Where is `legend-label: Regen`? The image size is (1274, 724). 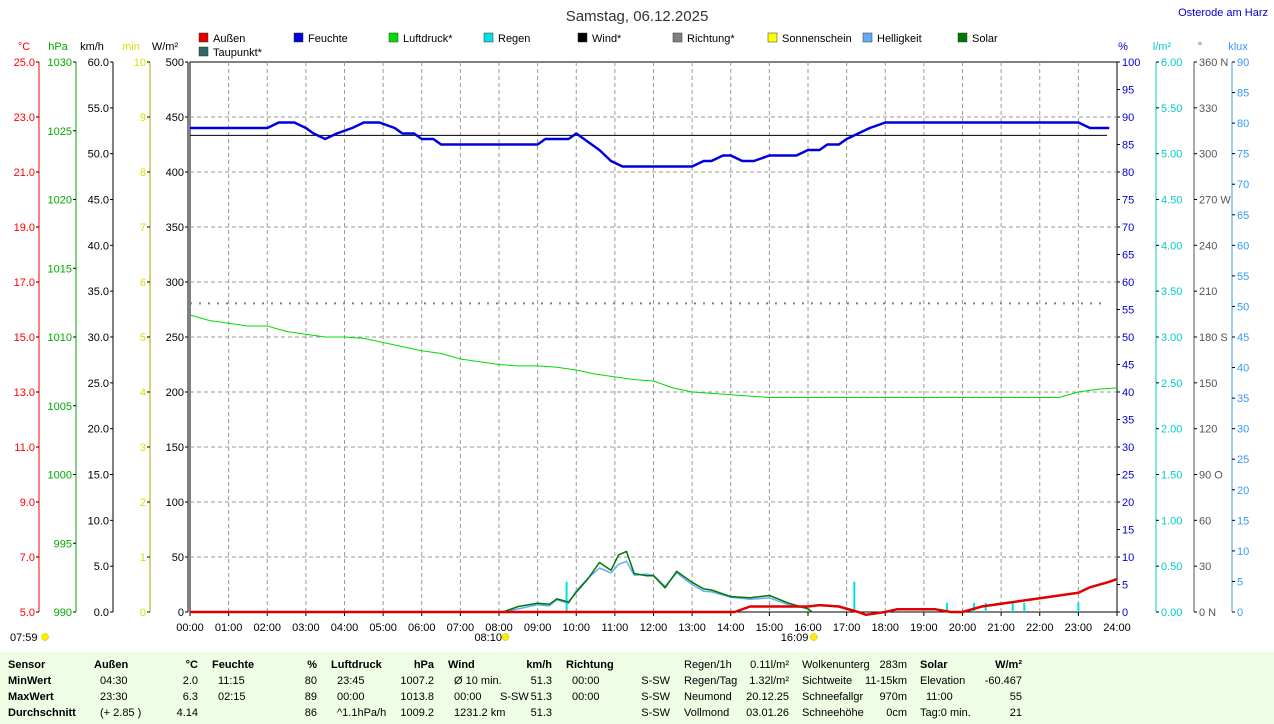 legend-label: Regen is located at coordinates (514, 39).